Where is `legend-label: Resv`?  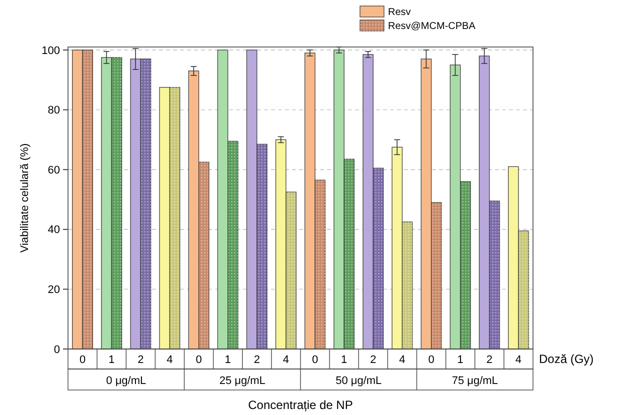 legend-label: Resv is located at coordinates (399, 12).